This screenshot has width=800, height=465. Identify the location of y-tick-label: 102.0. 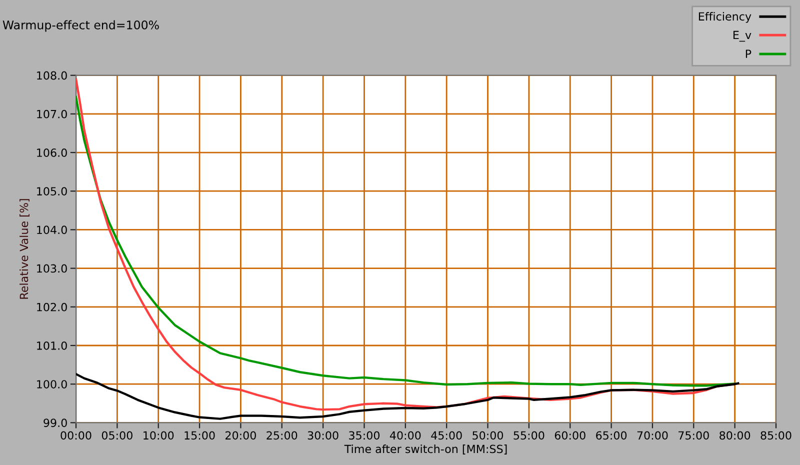
(52, 307).